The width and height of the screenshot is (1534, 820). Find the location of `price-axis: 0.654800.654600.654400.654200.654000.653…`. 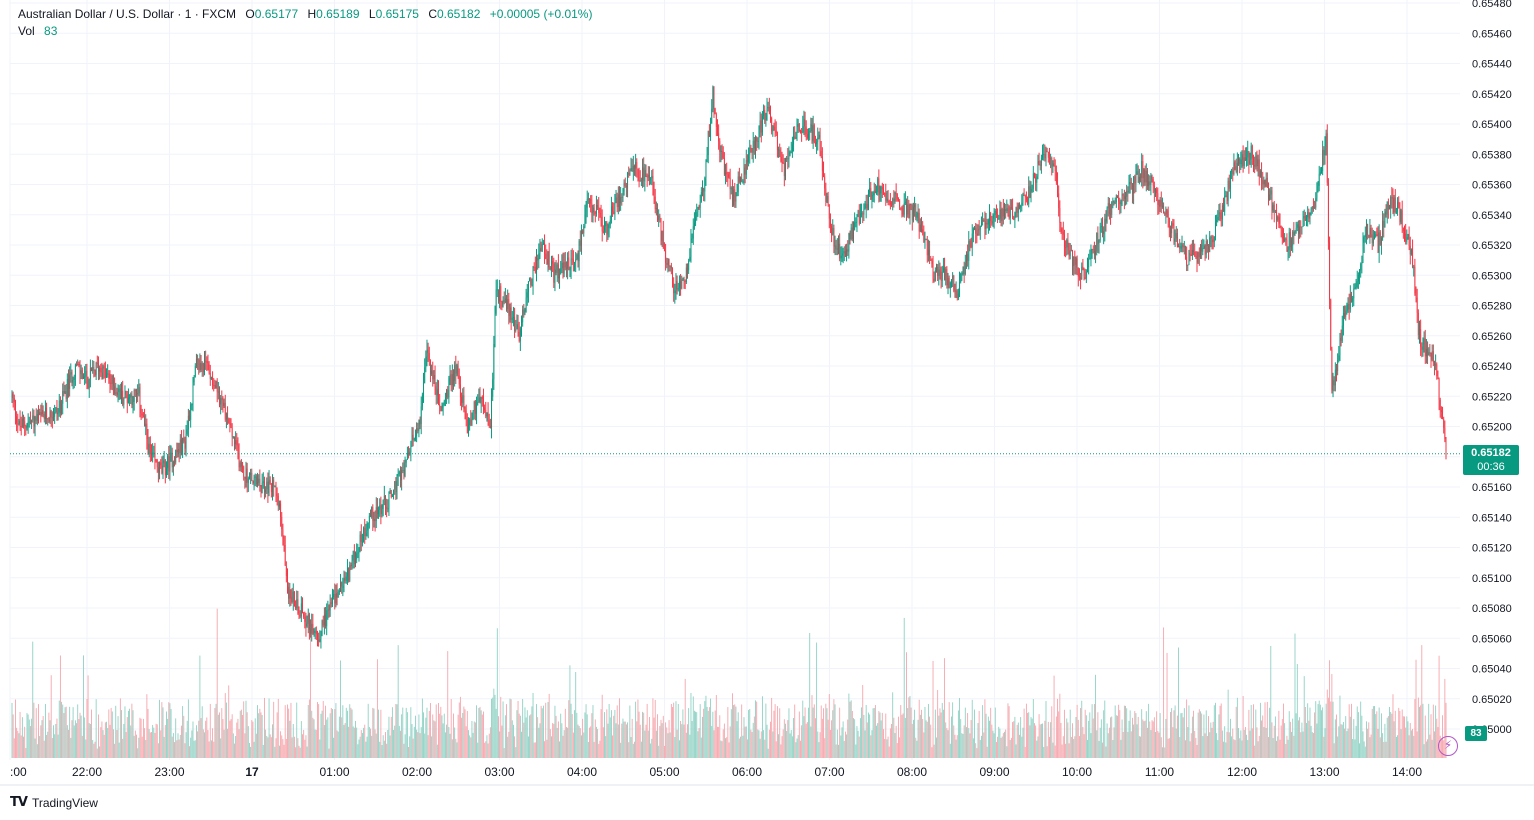

price-axis: 0.654800.654600.654400.654200.654000.653… is located at coordinates (1492, 368).